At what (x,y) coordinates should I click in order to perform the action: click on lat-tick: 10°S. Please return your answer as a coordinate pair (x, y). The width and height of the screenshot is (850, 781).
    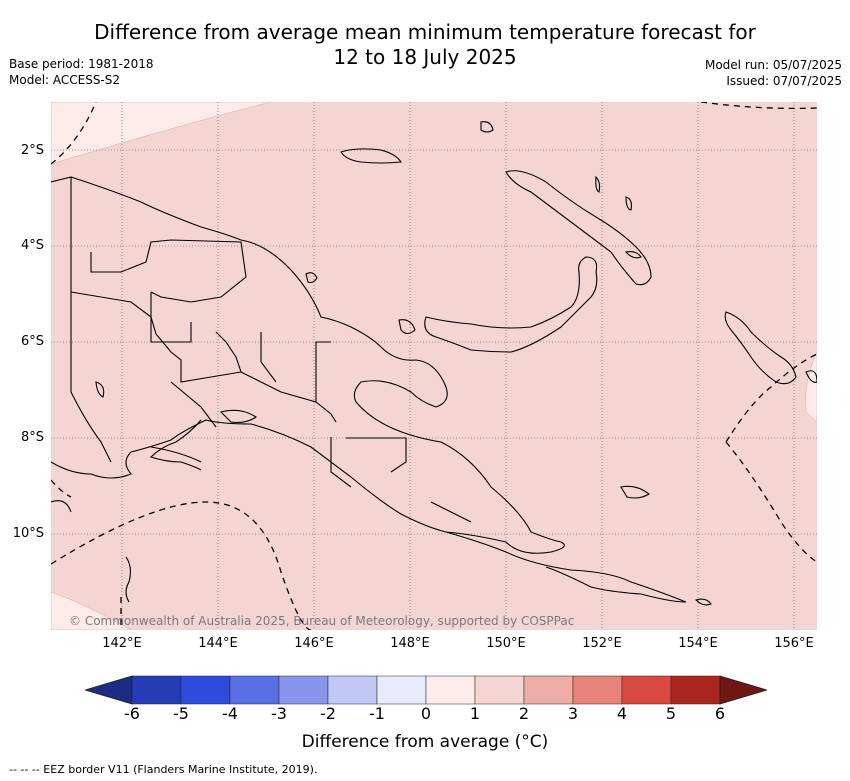
    Looking at the image, I should click on (28, 533).